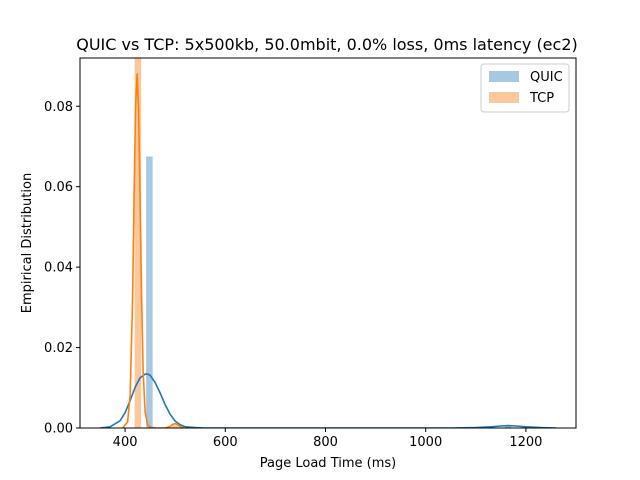 This screenshot has height=480, width=640. What do you see at coordinates (541, 98) in the screenshot?
I see `legend-label-tcp: TCP` at bounding box center [541, 98].